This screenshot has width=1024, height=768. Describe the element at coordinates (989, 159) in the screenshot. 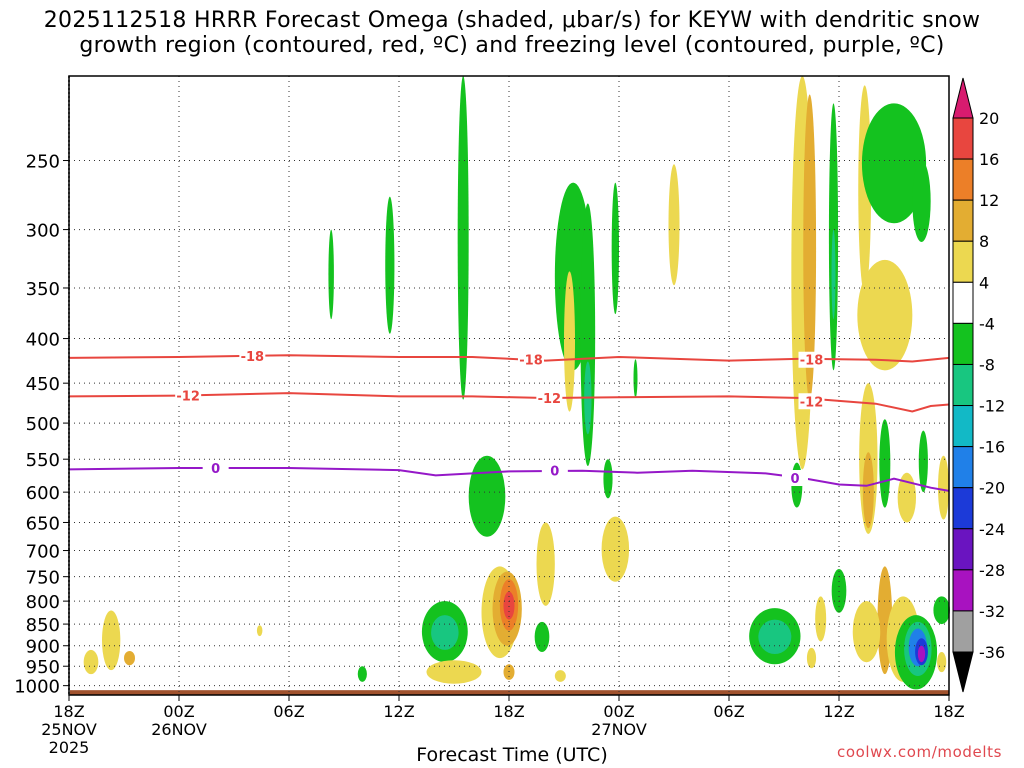

I see `colorbar-label-1: 16` at that location.